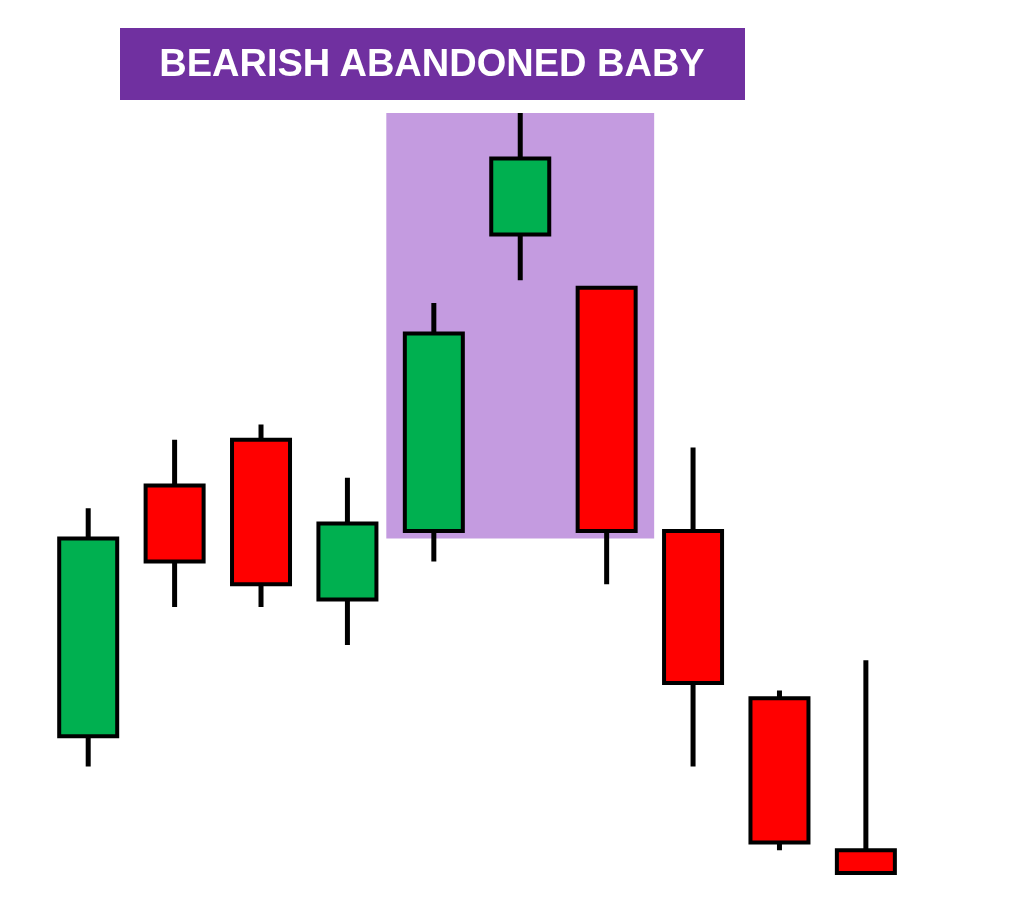  Describe the element at coordinates (432, 63) in the screenshot. I see `chart-title: BEARISH ABANDONED BABY` at that location.